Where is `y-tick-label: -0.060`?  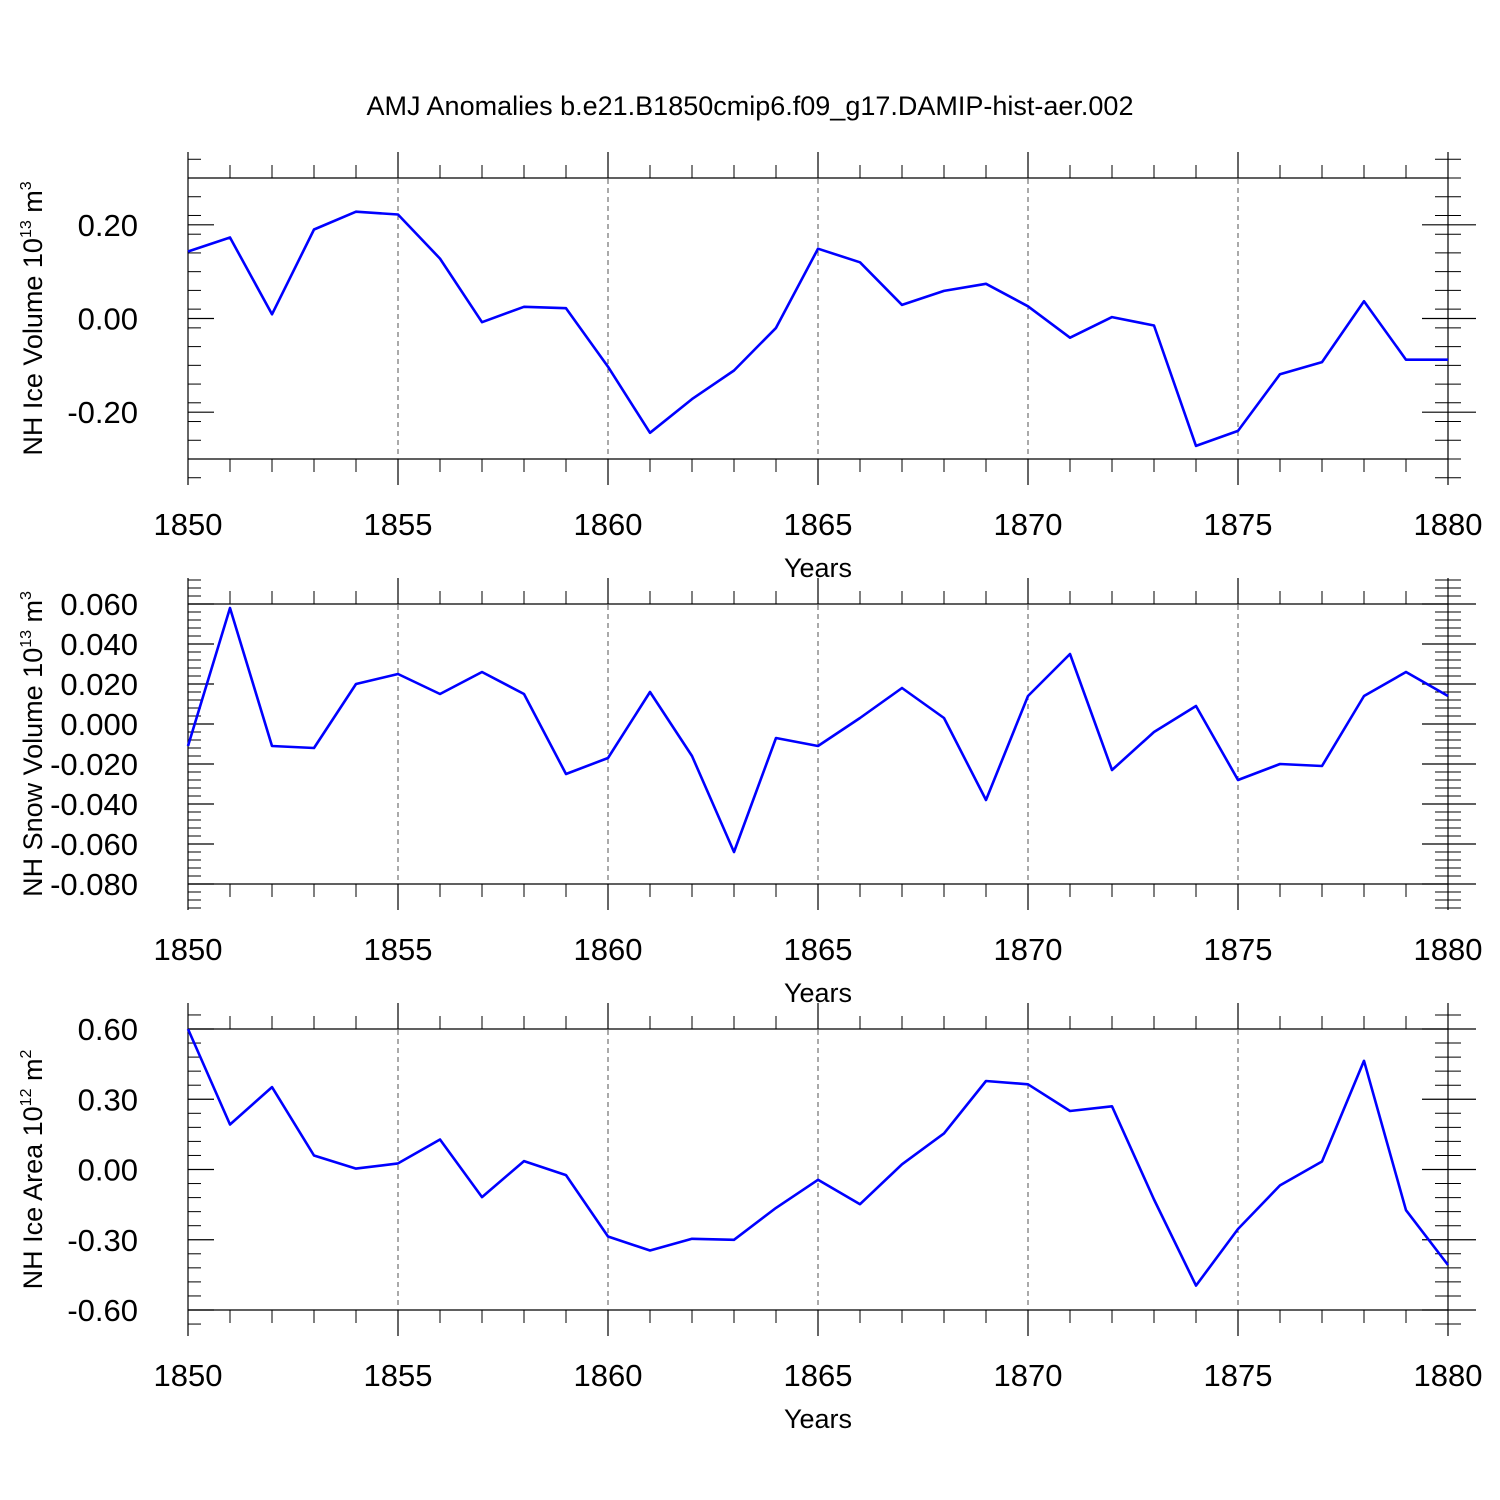
y-tick-label: -0.060 is located at coordinates (94, 844).